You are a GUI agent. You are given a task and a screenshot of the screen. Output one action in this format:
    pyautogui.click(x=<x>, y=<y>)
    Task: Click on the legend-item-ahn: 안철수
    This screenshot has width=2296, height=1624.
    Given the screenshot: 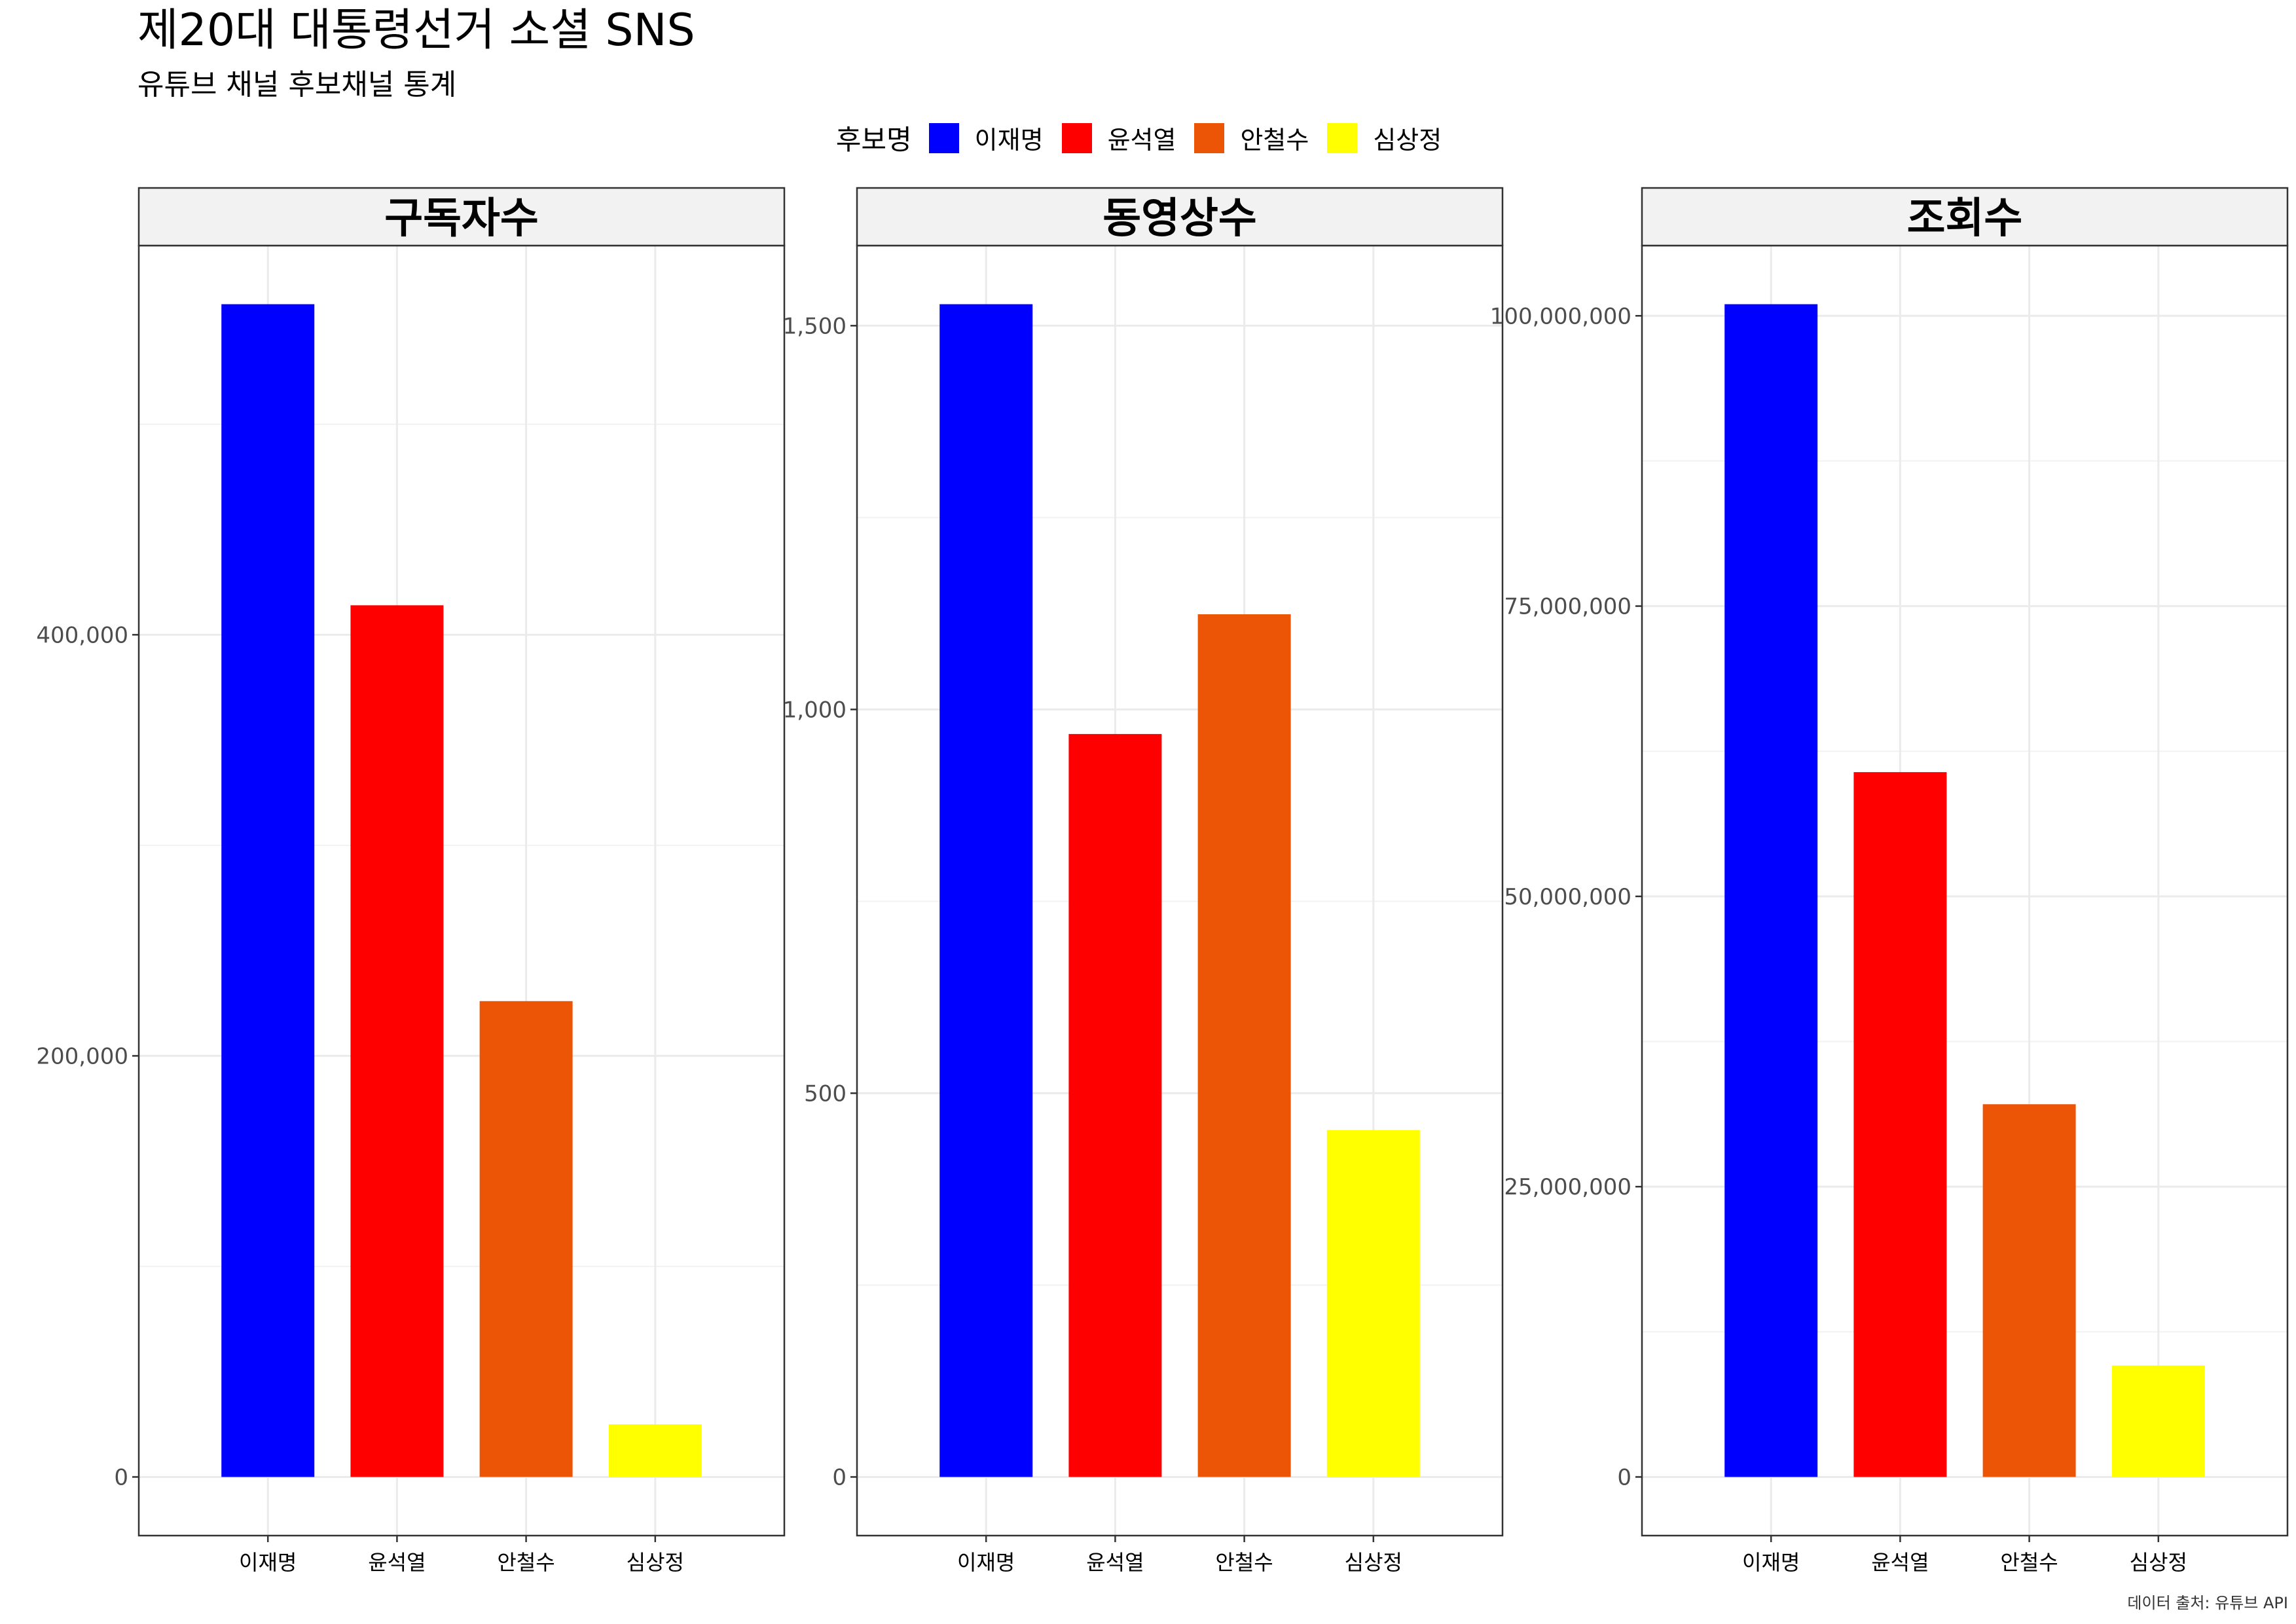 What is the action you would take?
    pyautogui.click(x=1251, y=138)
    